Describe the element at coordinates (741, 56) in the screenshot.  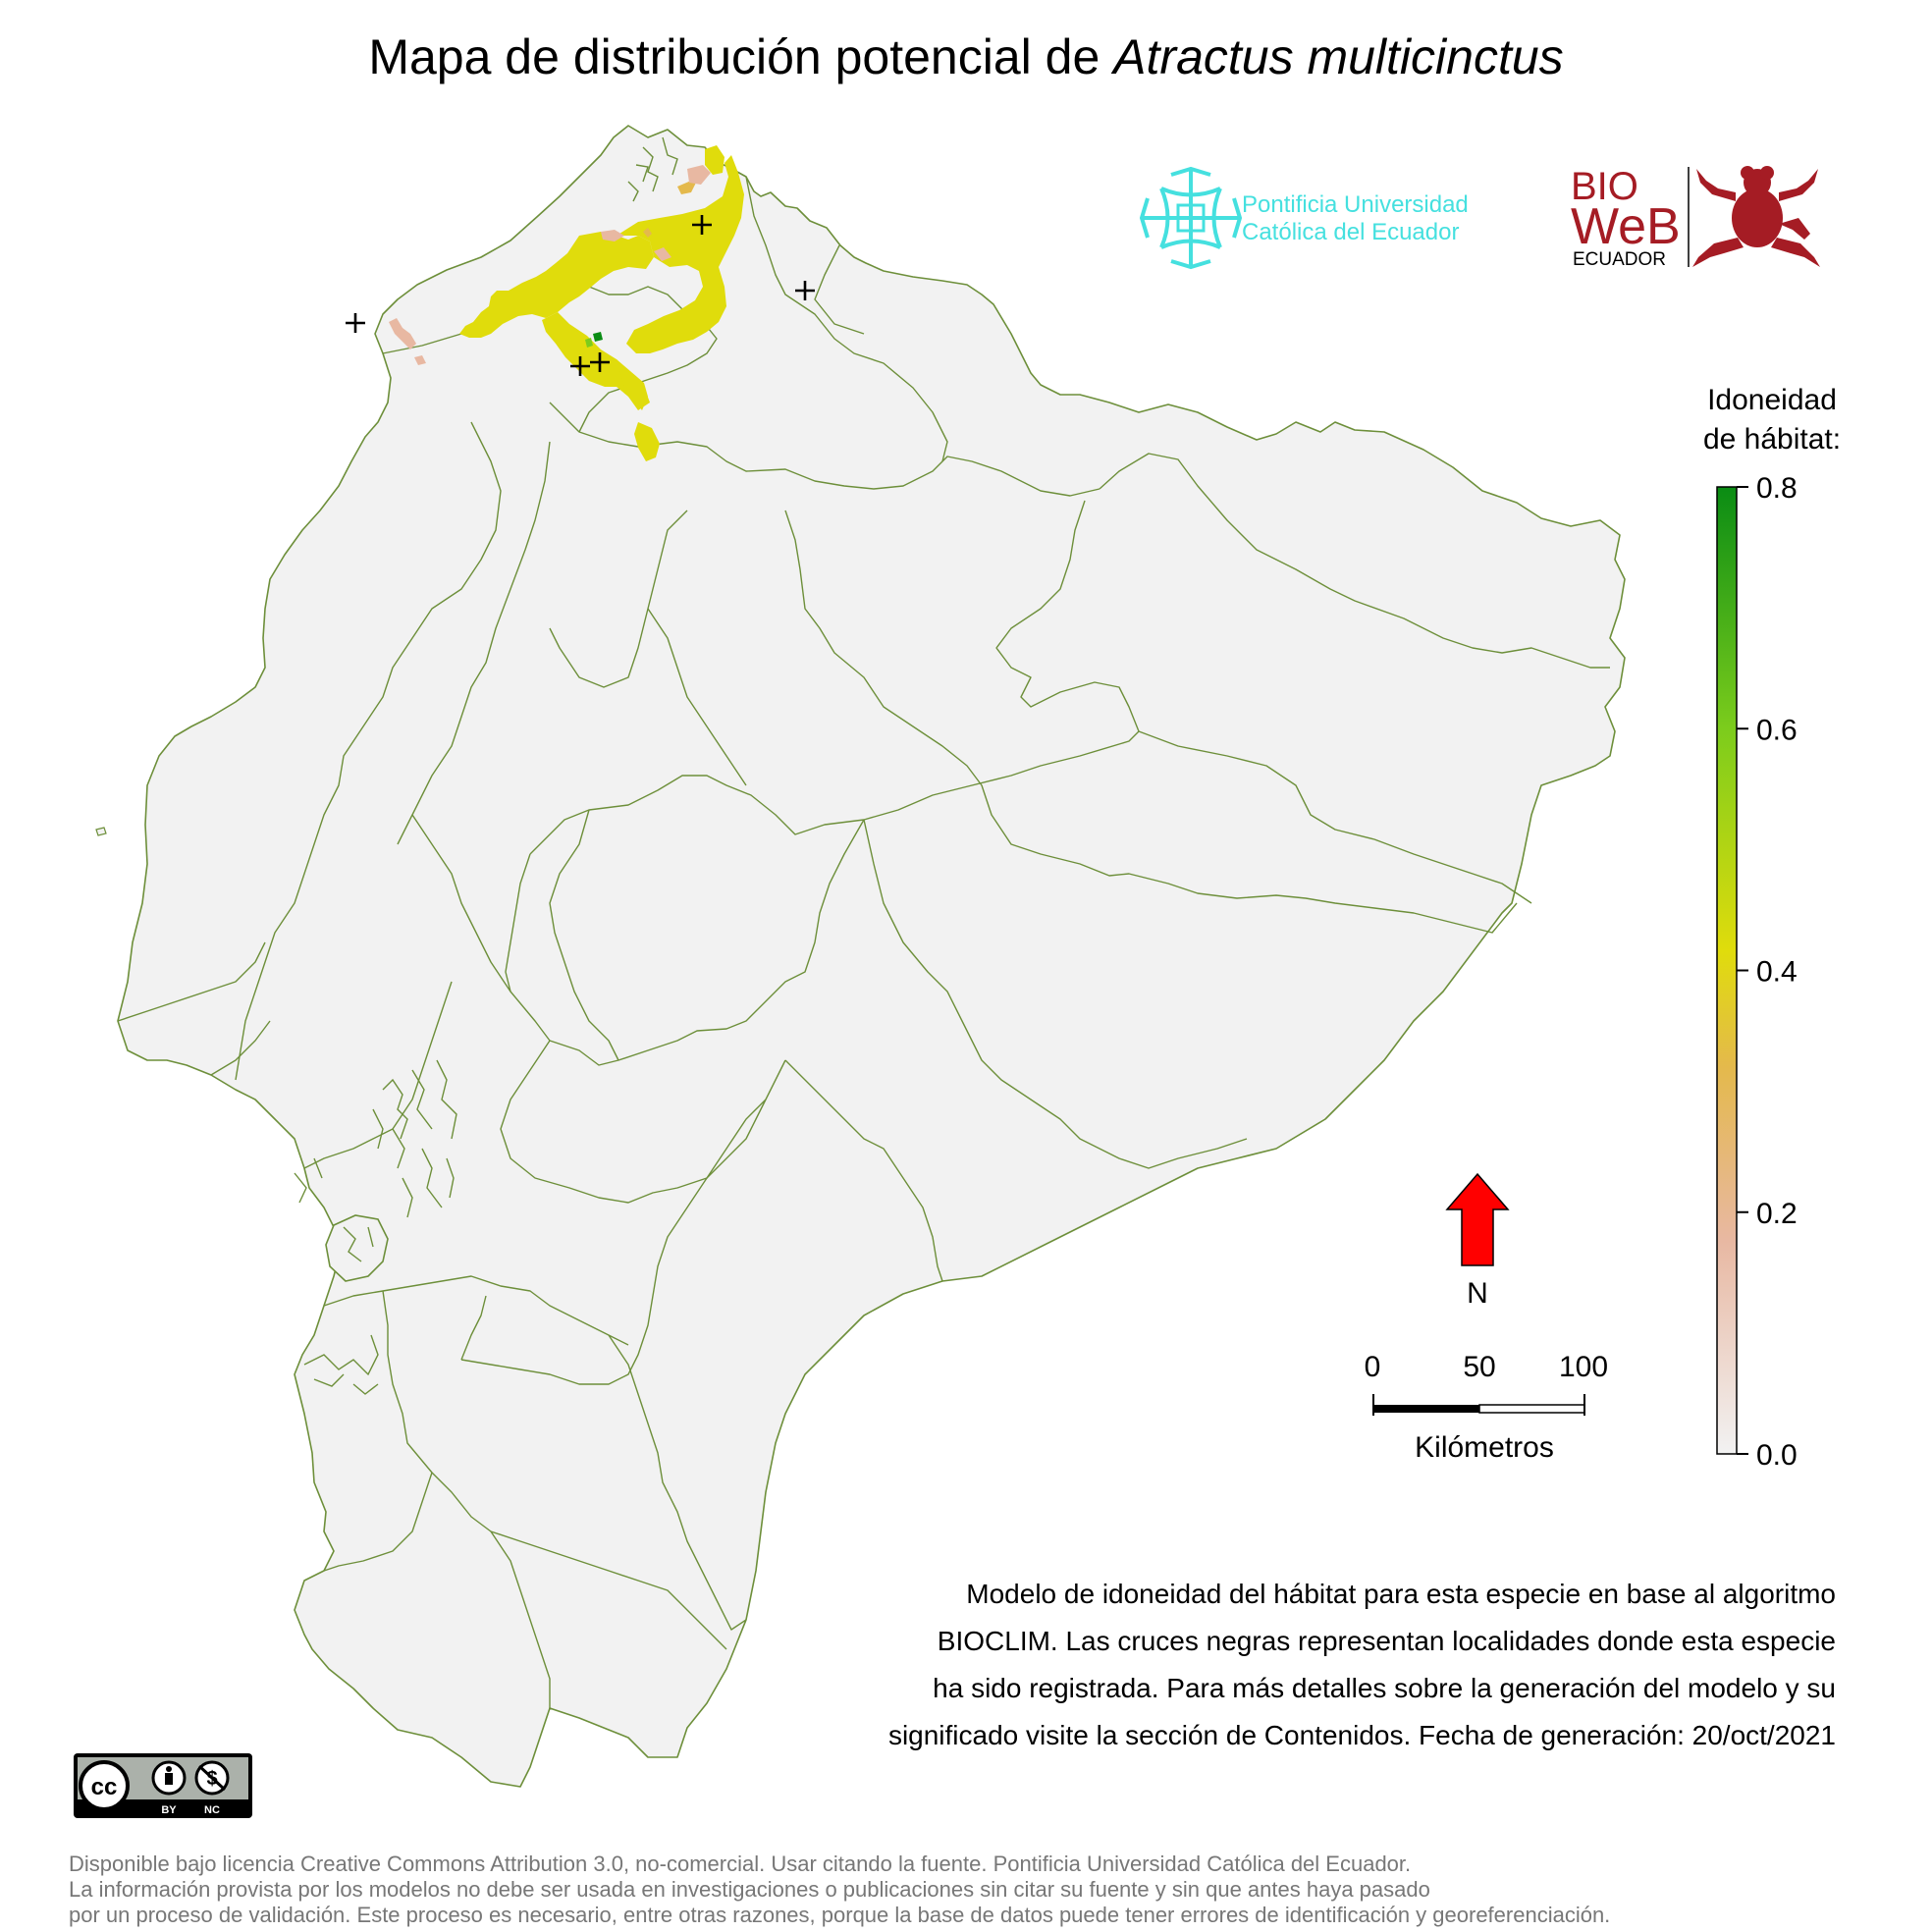
I see `title-prefix: Mapa de distribución potencial de` at that location.